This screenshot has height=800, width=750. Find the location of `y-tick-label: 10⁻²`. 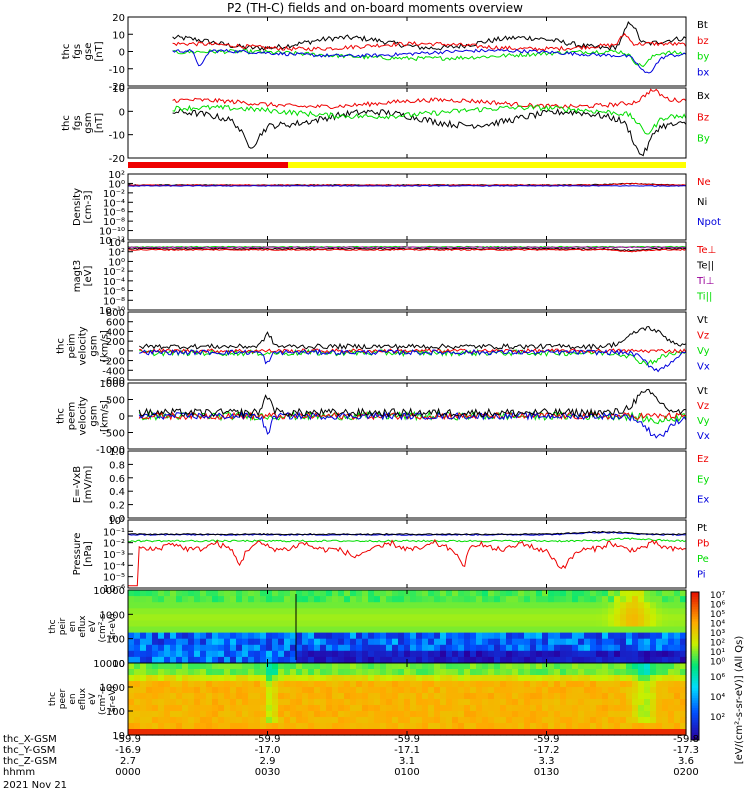

y-tick-label: 10⁻² is located at coordinates (114, 272).